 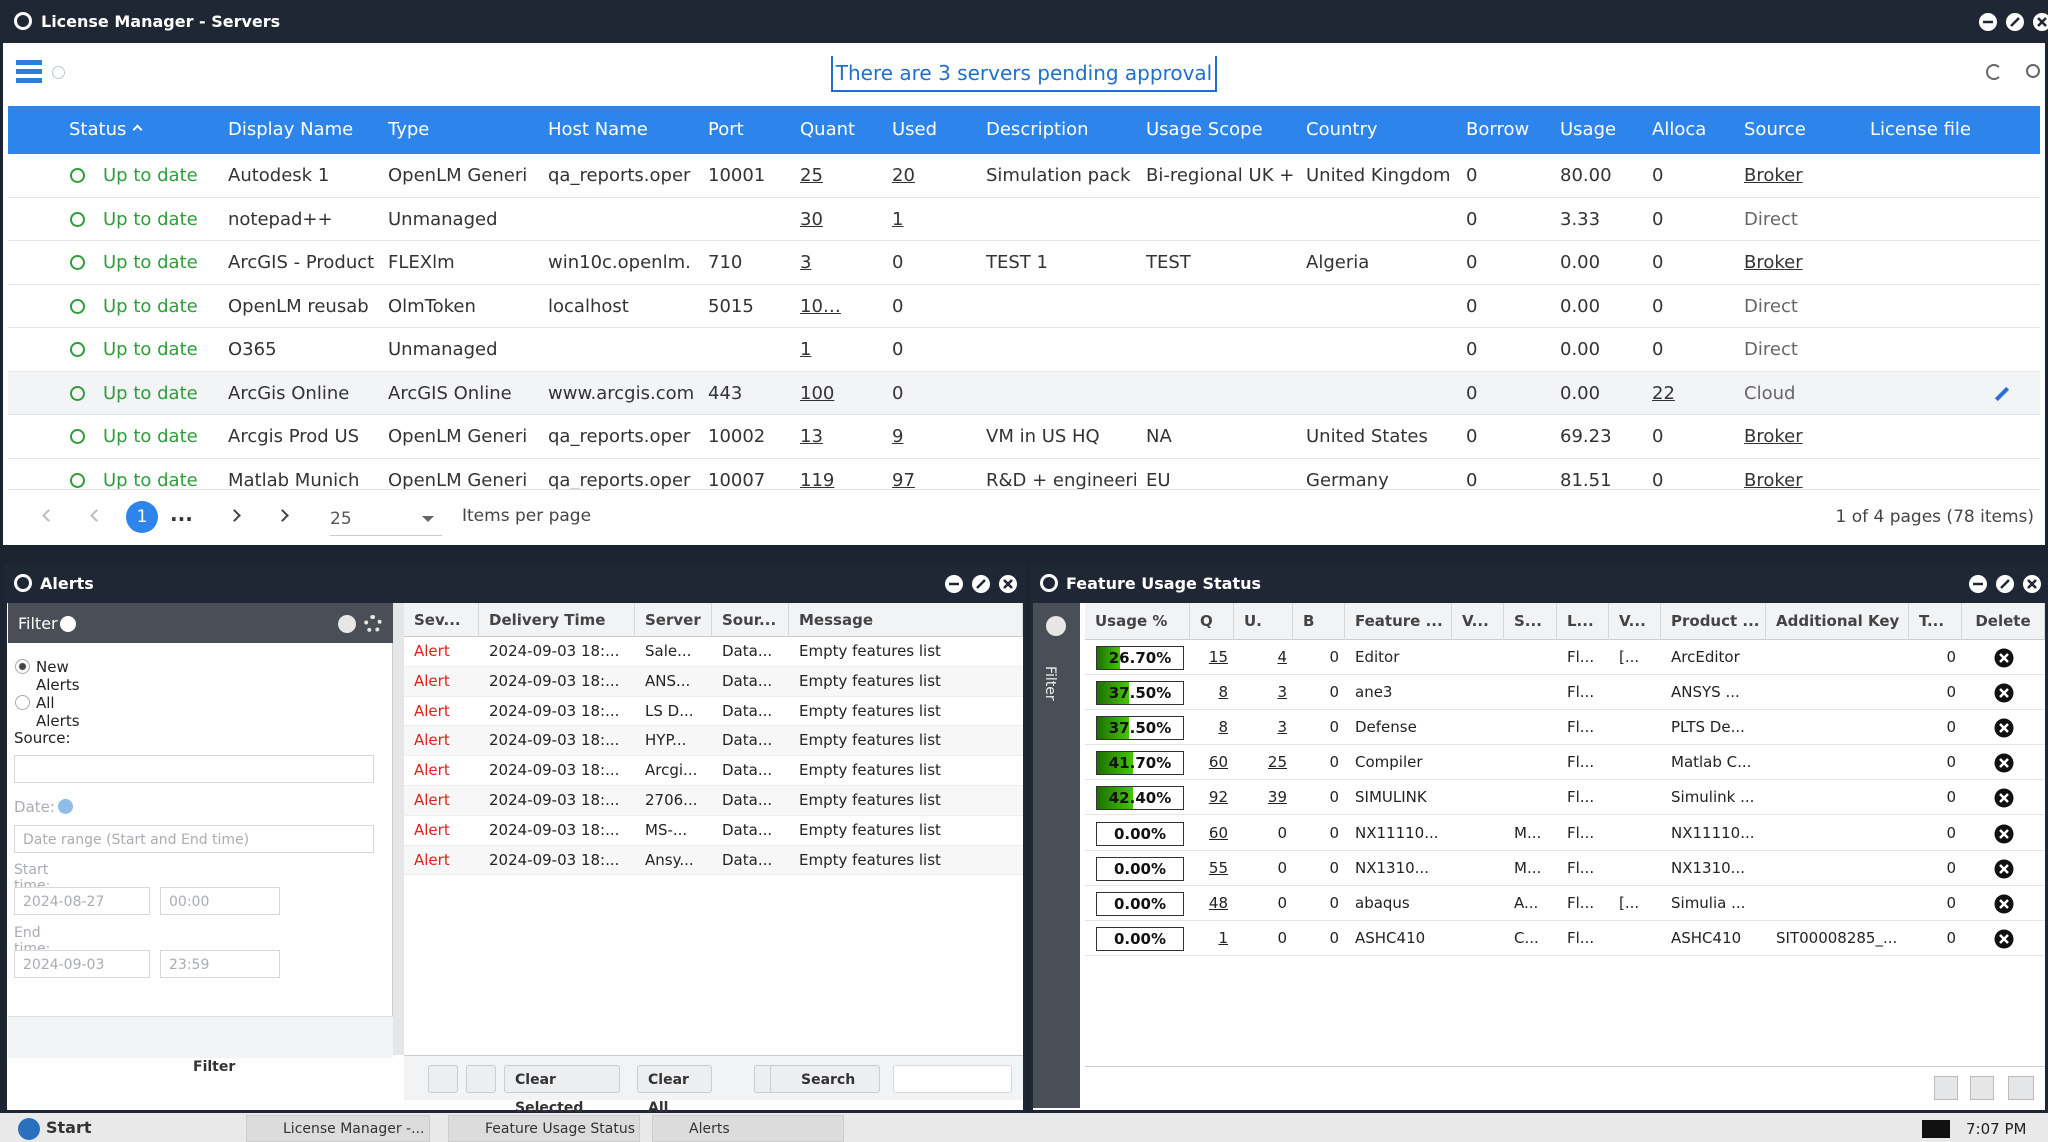 What do you see at coordinates (825, 1079) in the screenshot?
I see `toolbar-button: Search` at bounding box center [825, 1079].